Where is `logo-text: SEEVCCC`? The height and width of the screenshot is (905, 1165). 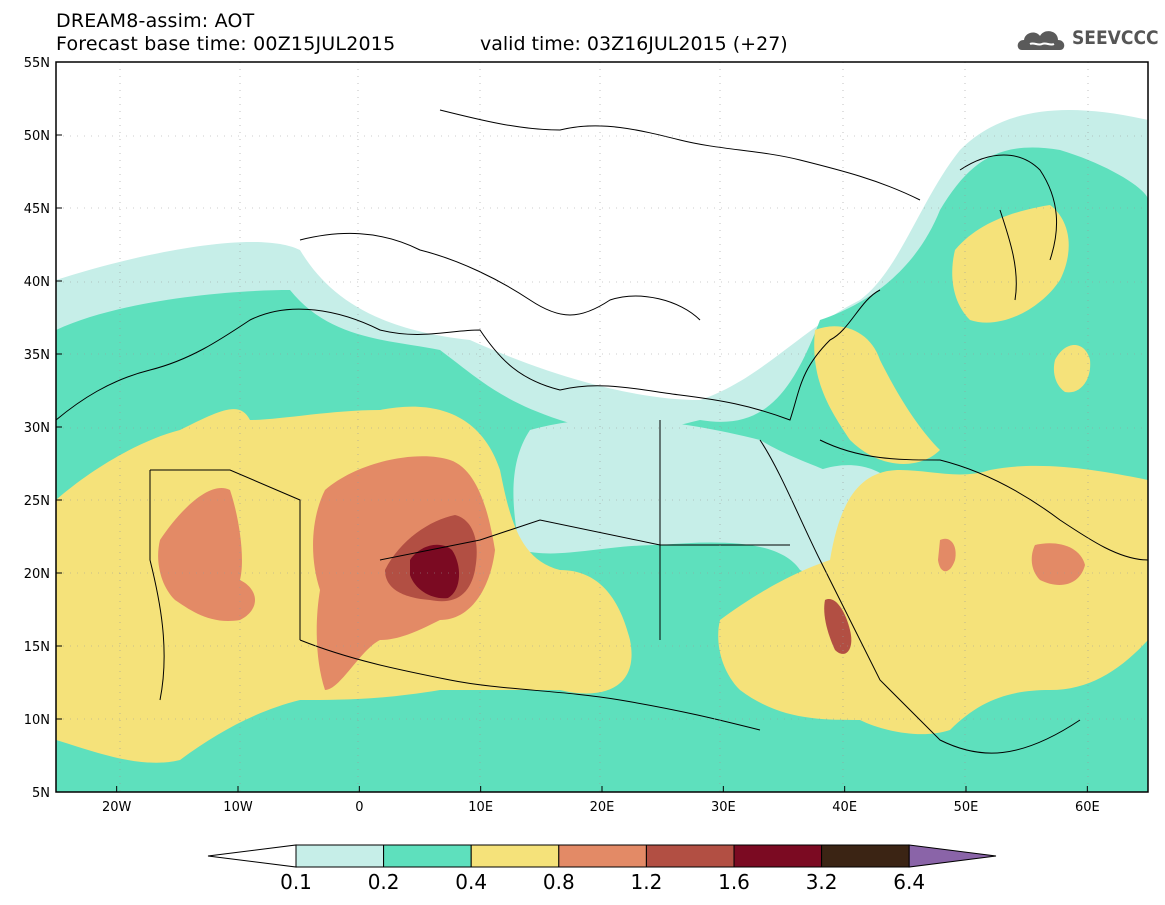 logo-text: SEEVCCC is located at coordinates (1115, 38).